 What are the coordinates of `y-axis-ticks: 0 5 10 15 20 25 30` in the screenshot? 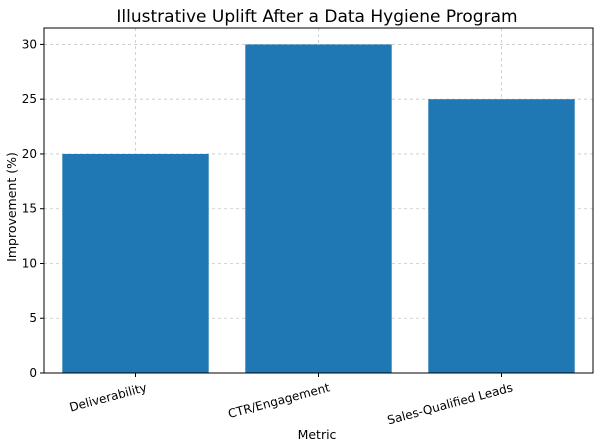 It's located at (33, 208).